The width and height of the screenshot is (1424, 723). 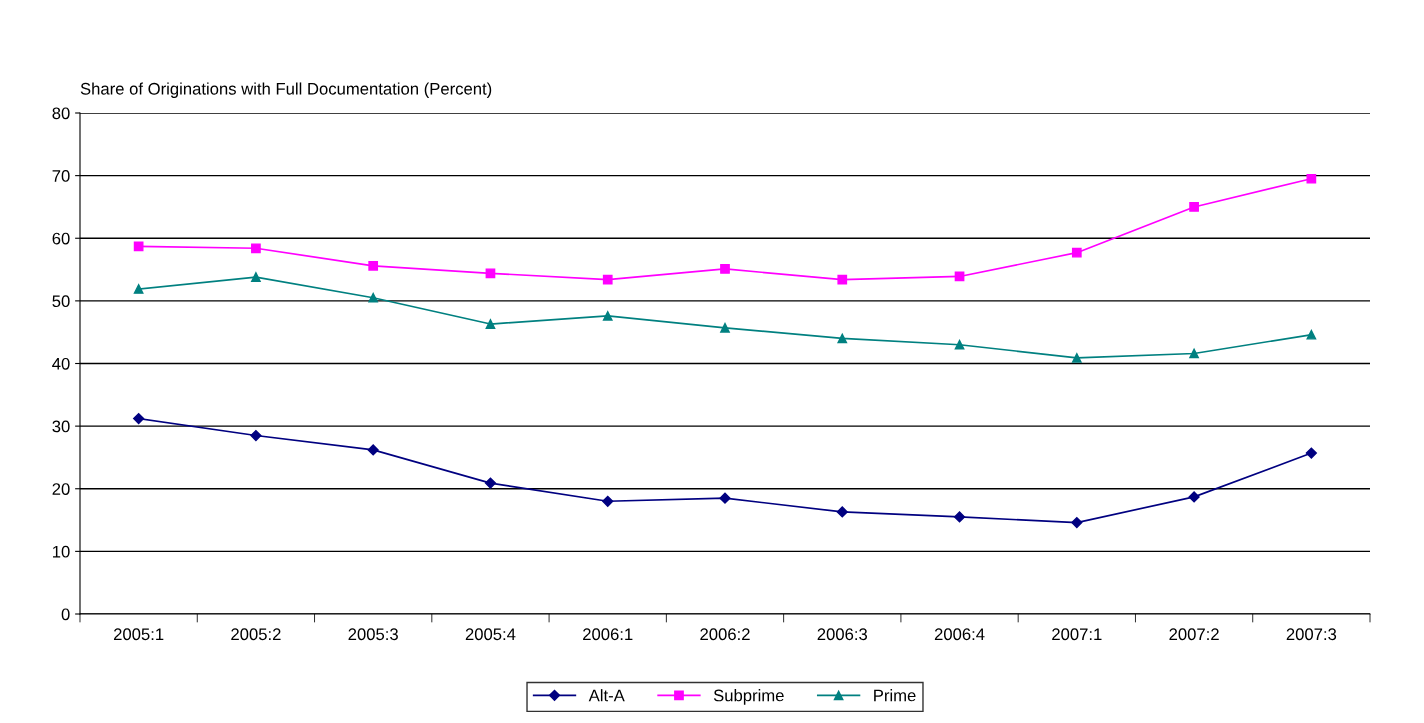 What do you see at coordinates (61, 176) in the screenshot?
I see `y-tick-label: 70` at bounding box center [61, 176].